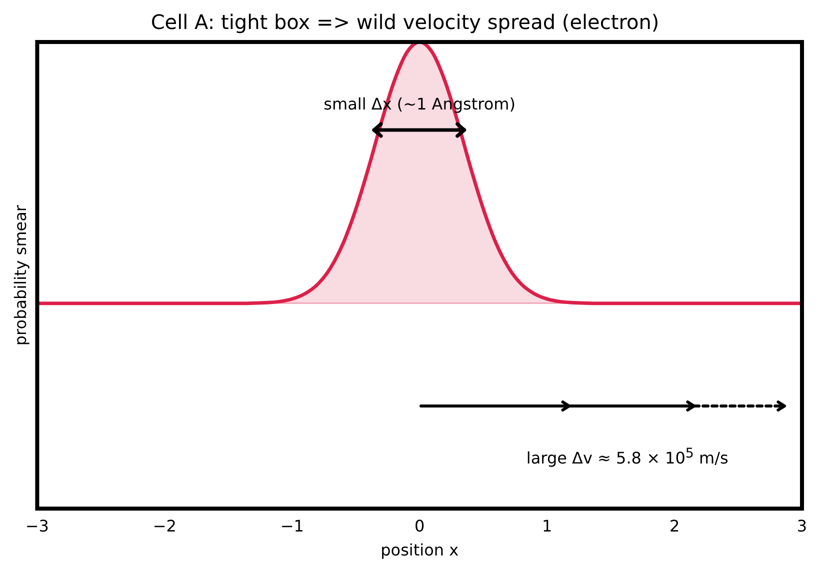 The width and height of the screenshot is (822, 573). Describe the element at coordinates (547, 526) in the screenshot. I see `x-tick-label: 1` at that location.